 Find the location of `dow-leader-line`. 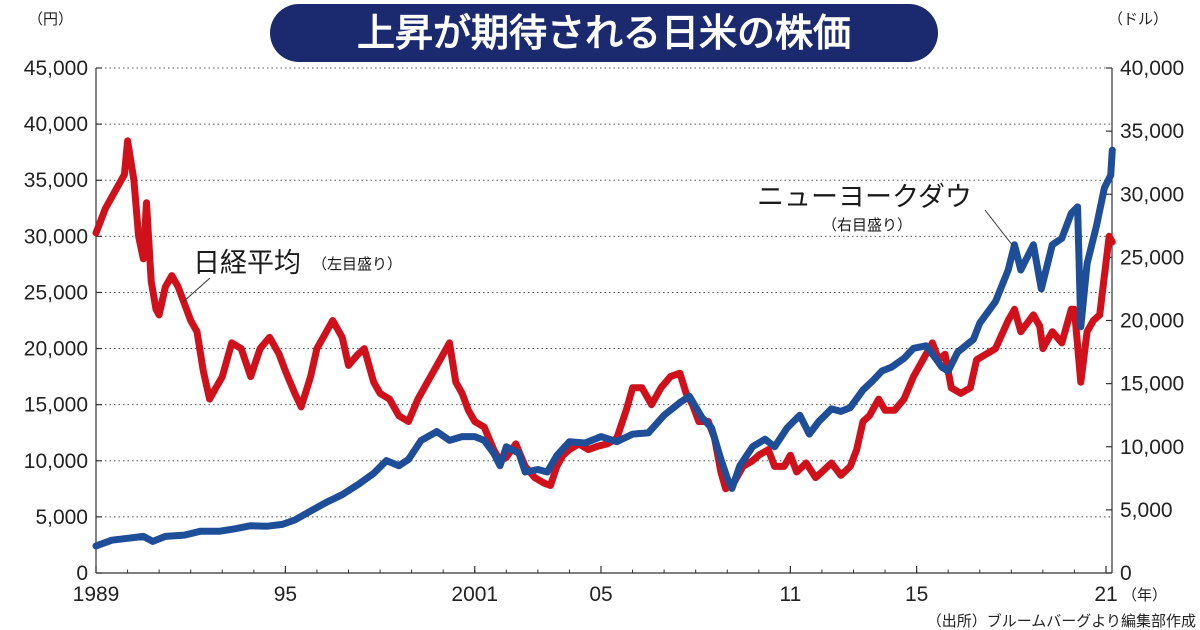

dow-leader-line is located at coordinates (999, 228).